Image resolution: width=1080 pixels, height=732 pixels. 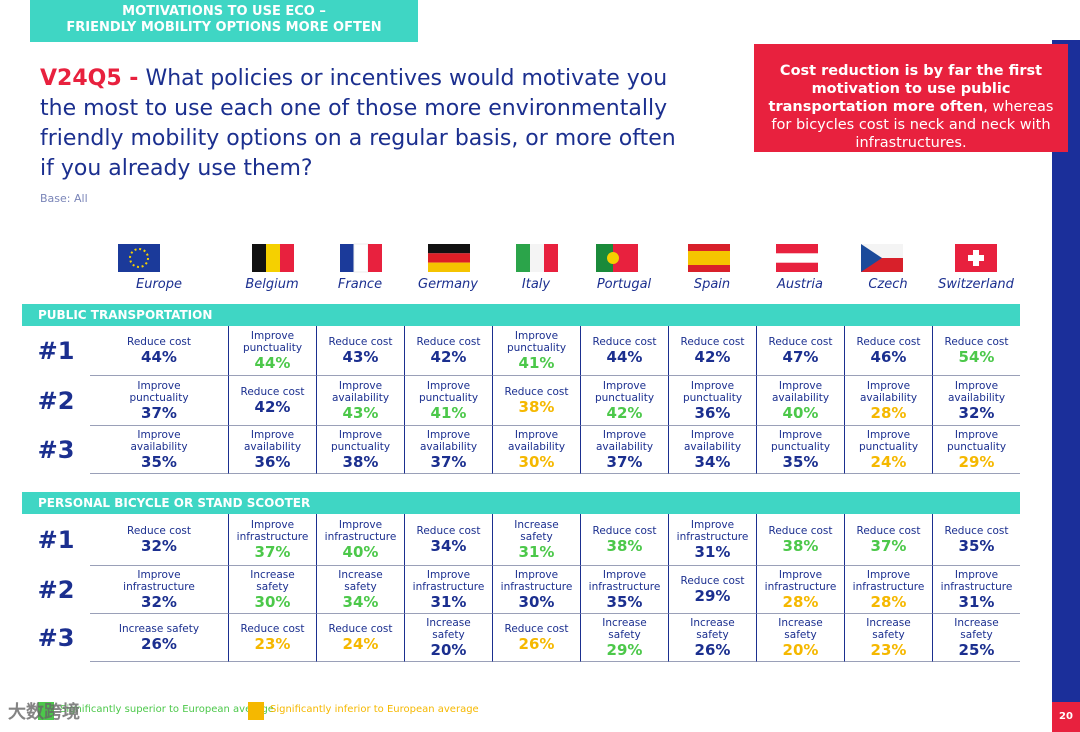 I want to click on cell: Improve punctuality 35%, so click(x=800, y=450).